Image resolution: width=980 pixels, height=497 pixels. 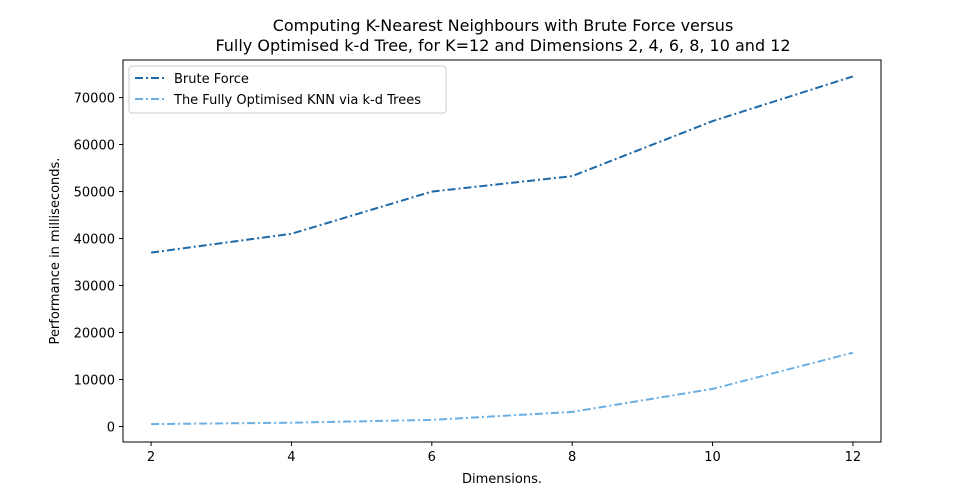 I want to click on x-tick-label: 8, so click(x=572, y=457).